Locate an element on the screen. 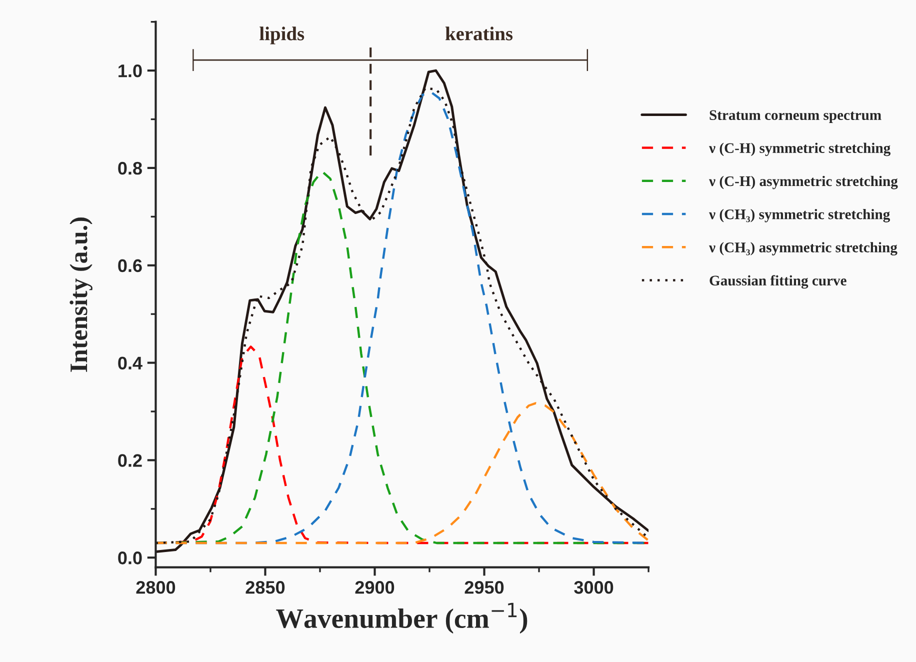  legend-label: ν (C-H) symmetric stretching is located at coordinates (799, 149).